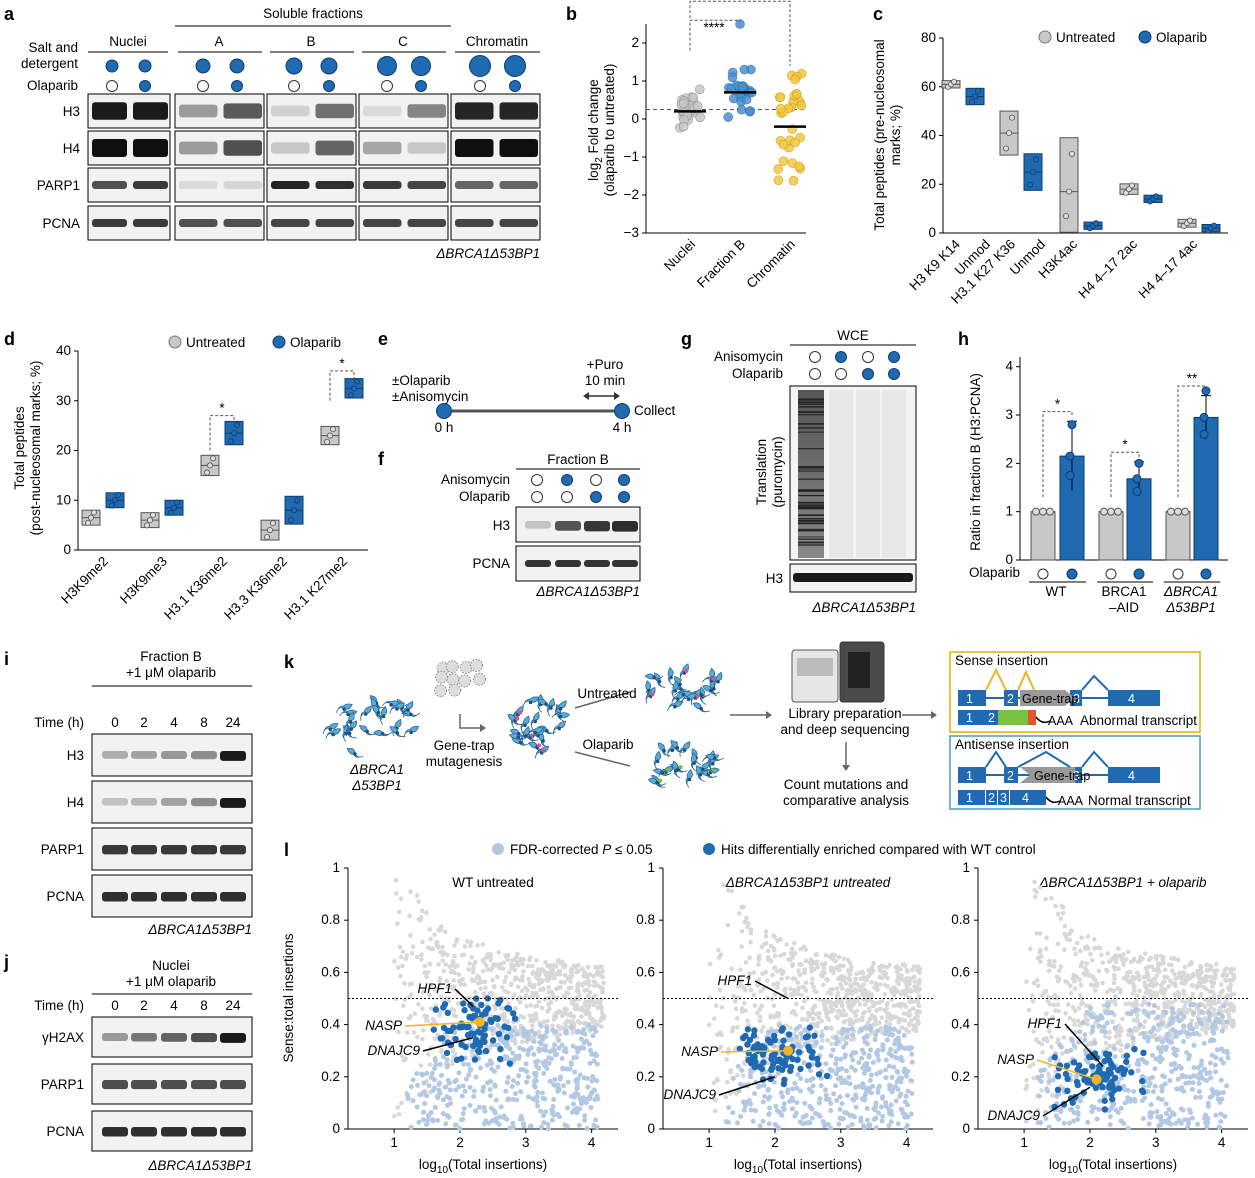 The image size is (1255, 1178). I want to click on g-lane-faint, so click(841, 474).